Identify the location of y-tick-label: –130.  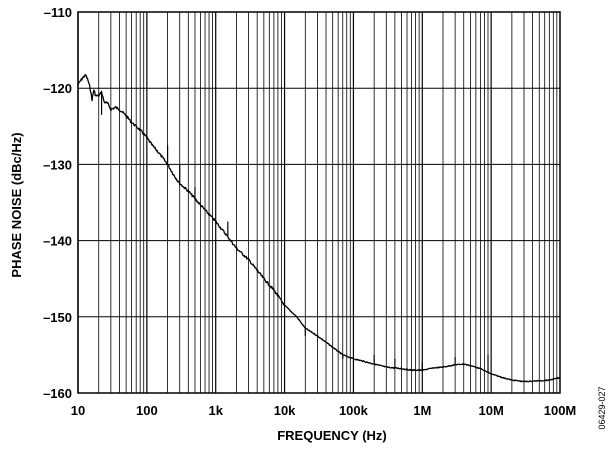
(57, 164).